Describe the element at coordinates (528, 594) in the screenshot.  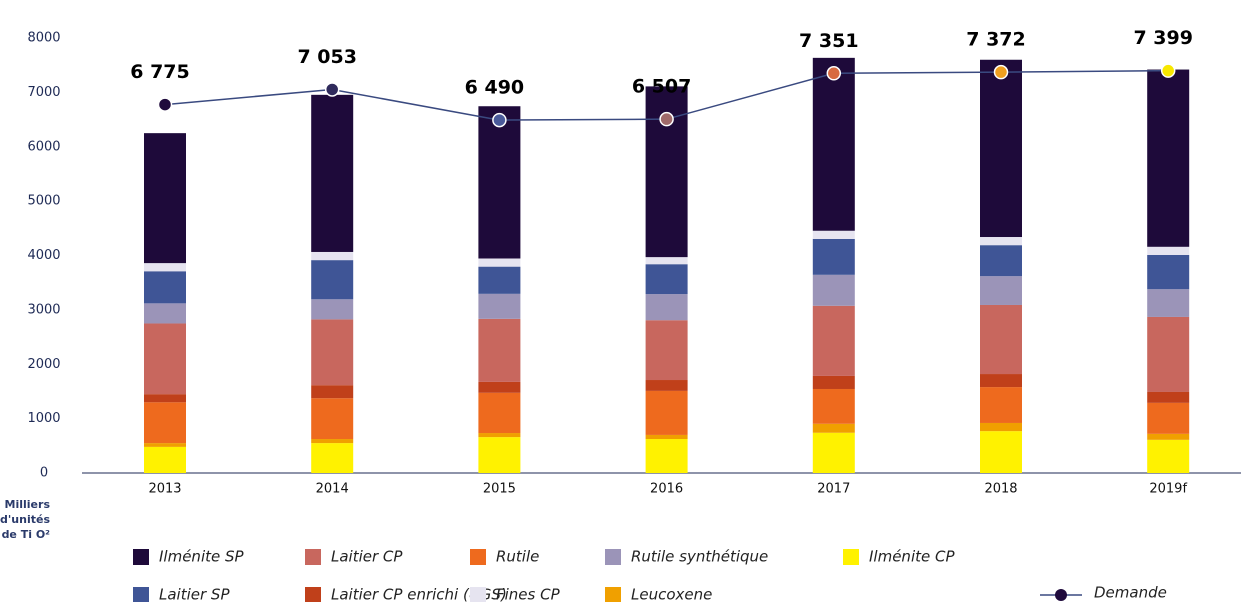
I see `legend-label: Fines CP` at that location.